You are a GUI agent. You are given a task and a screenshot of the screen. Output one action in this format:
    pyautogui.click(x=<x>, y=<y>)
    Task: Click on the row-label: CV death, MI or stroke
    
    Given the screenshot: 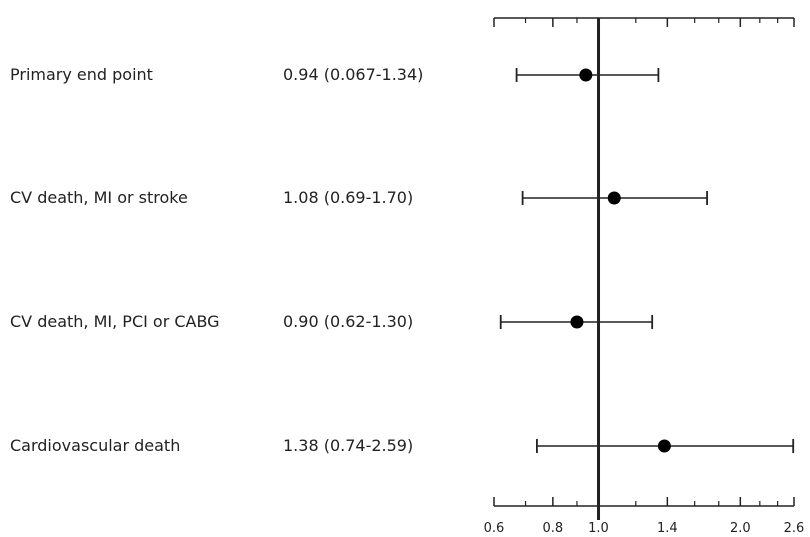 What is the action you would take?
    pyautogui.click(x=99, y=197)
    